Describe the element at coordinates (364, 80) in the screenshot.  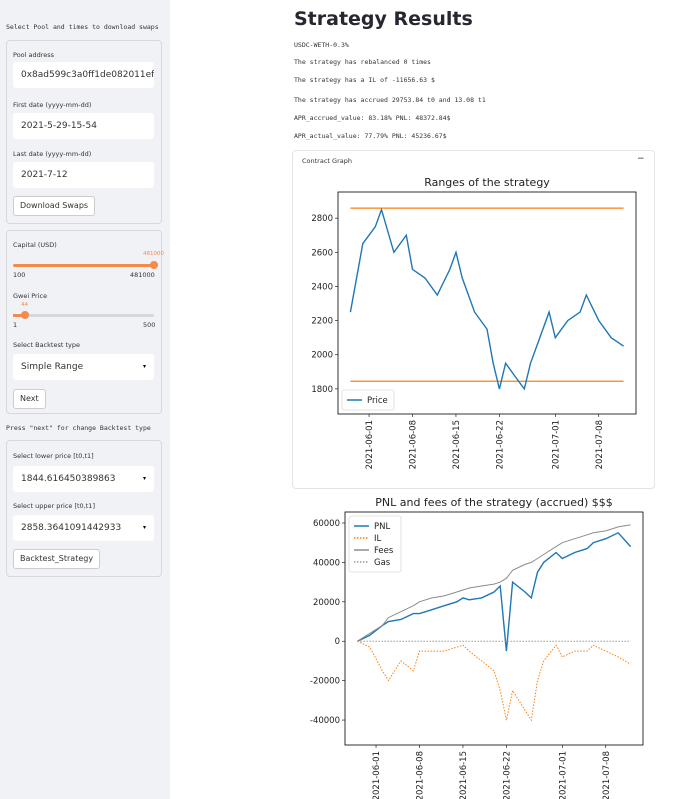
I see `text-line: The strategy has a IL of -11656.63 $` at that location.